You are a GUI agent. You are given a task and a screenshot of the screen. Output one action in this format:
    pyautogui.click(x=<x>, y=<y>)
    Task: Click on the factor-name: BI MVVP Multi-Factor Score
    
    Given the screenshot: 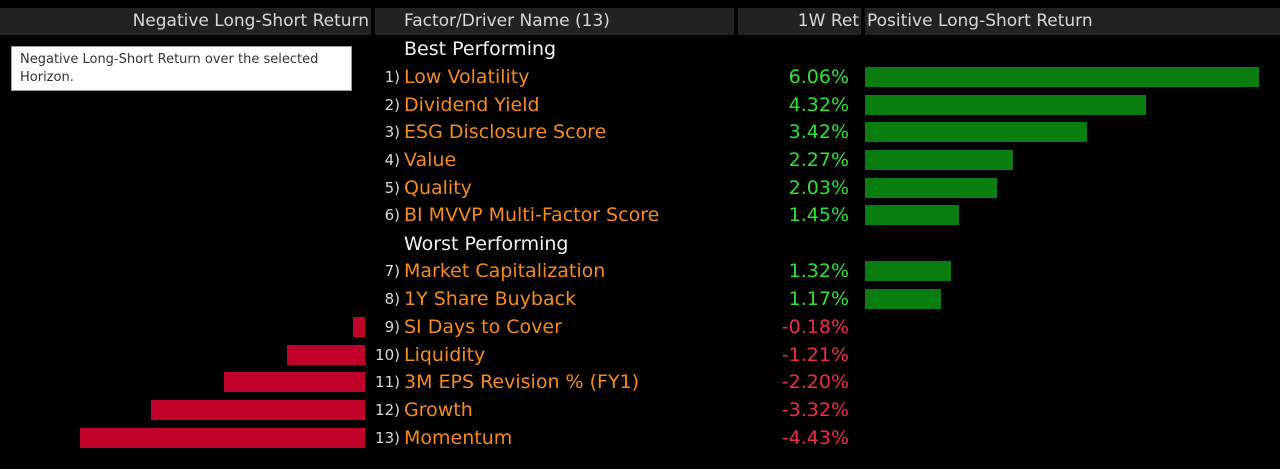 What is the action you would take?
    pyautogui.click(x=532, y=215)
    